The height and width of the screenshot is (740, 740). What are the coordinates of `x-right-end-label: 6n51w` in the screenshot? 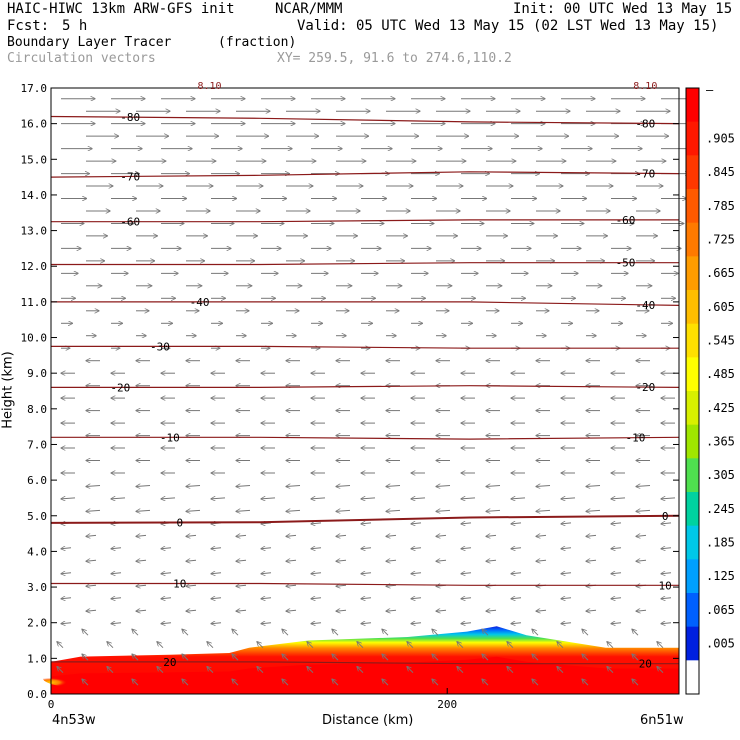 It's located at (662, 720).